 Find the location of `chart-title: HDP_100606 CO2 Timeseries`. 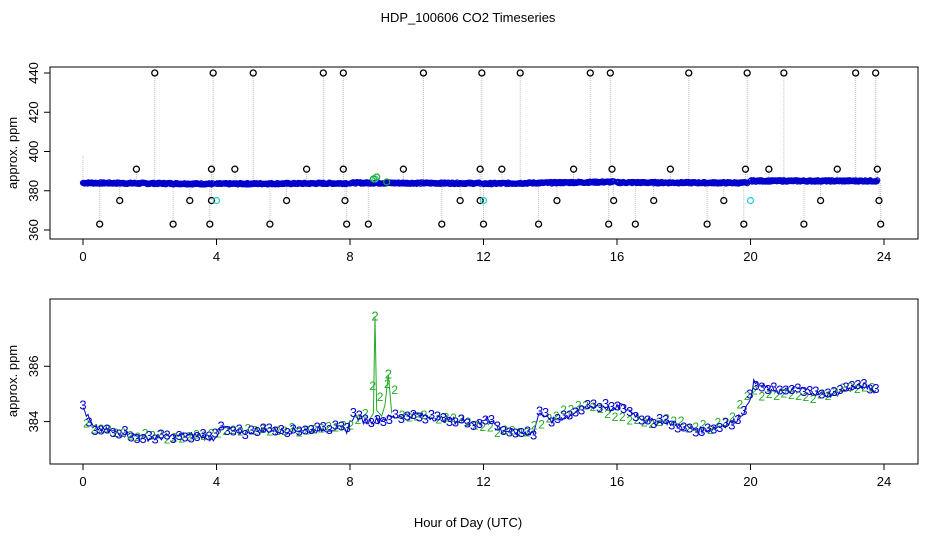

chart-title: HDP_100606 CO2 Timeseries is located at coordinates (468, 17).